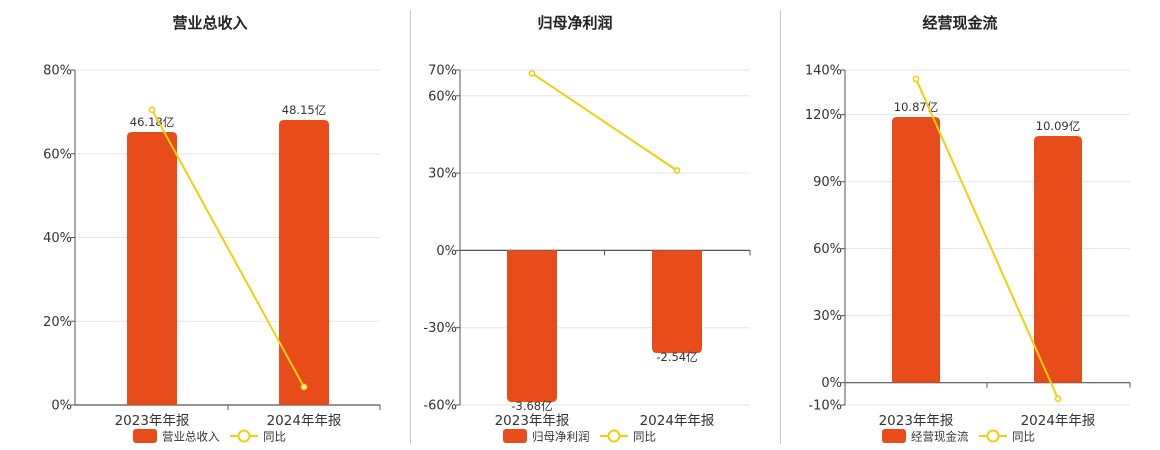 The image size is (1160, 450). I want to click on y-tick-label: 40%, so click(57, 238).